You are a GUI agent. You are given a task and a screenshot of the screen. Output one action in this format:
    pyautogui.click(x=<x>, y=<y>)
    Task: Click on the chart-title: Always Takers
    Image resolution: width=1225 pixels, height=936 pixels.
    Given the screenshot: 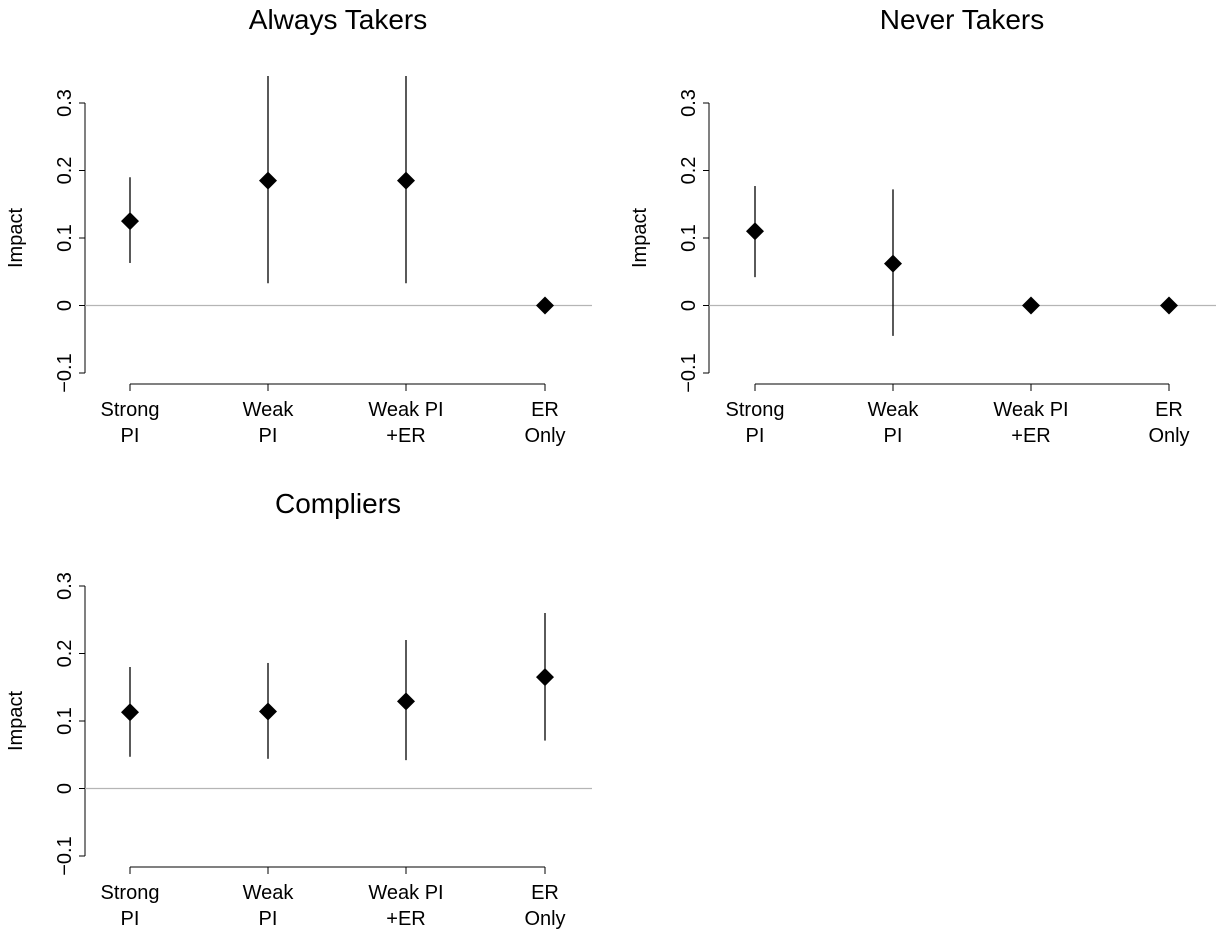 What is the action you would take?
    pyautogui.click(x=338, y=19)
    